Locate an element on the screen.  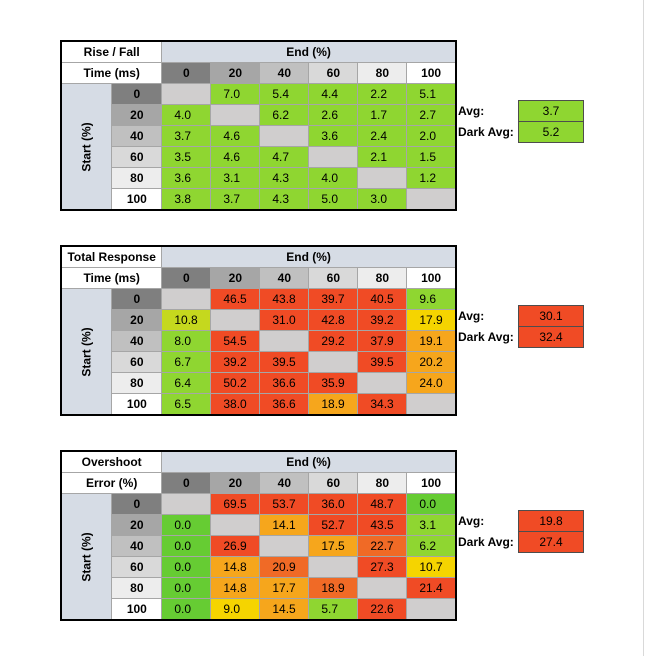
value-cell: 5.1 is located at coordinates (431, 94).